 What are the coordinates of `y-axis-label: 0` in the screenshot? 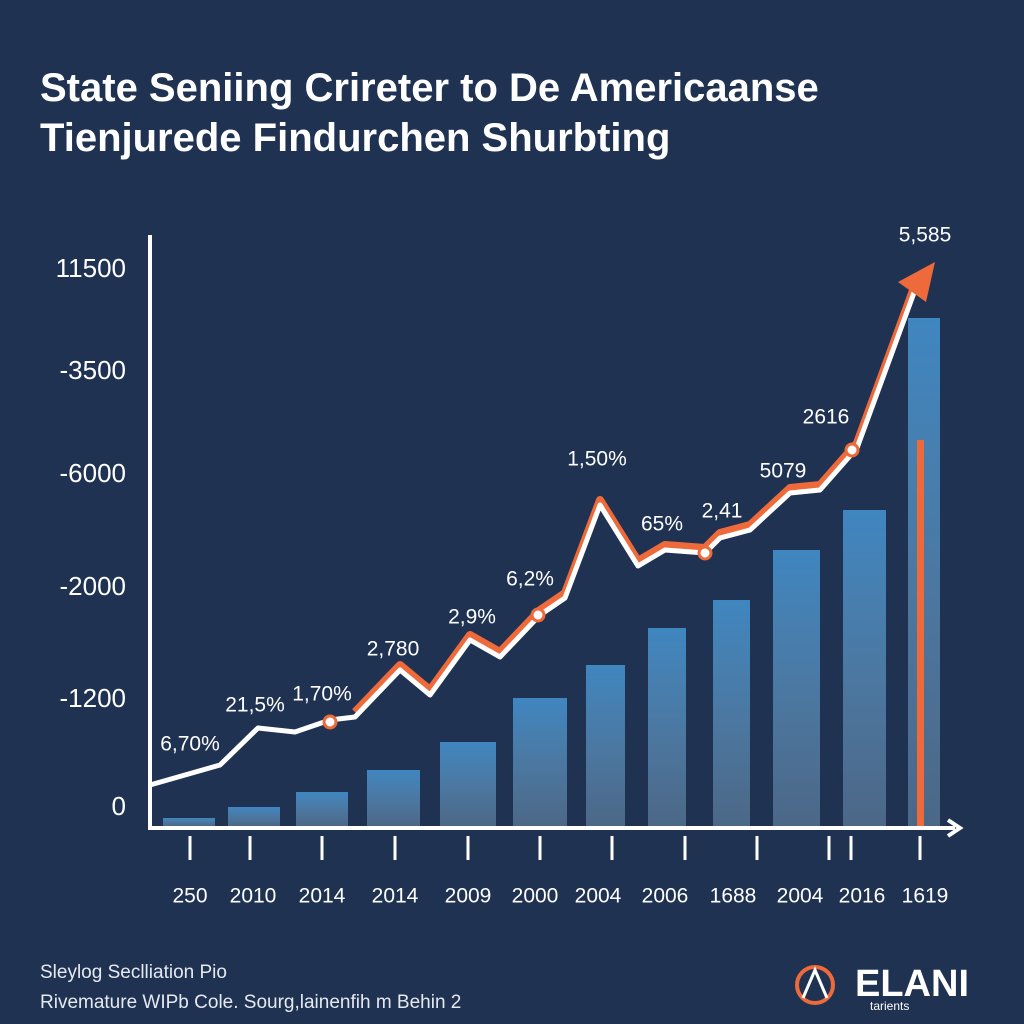 It's located at (119, 806).